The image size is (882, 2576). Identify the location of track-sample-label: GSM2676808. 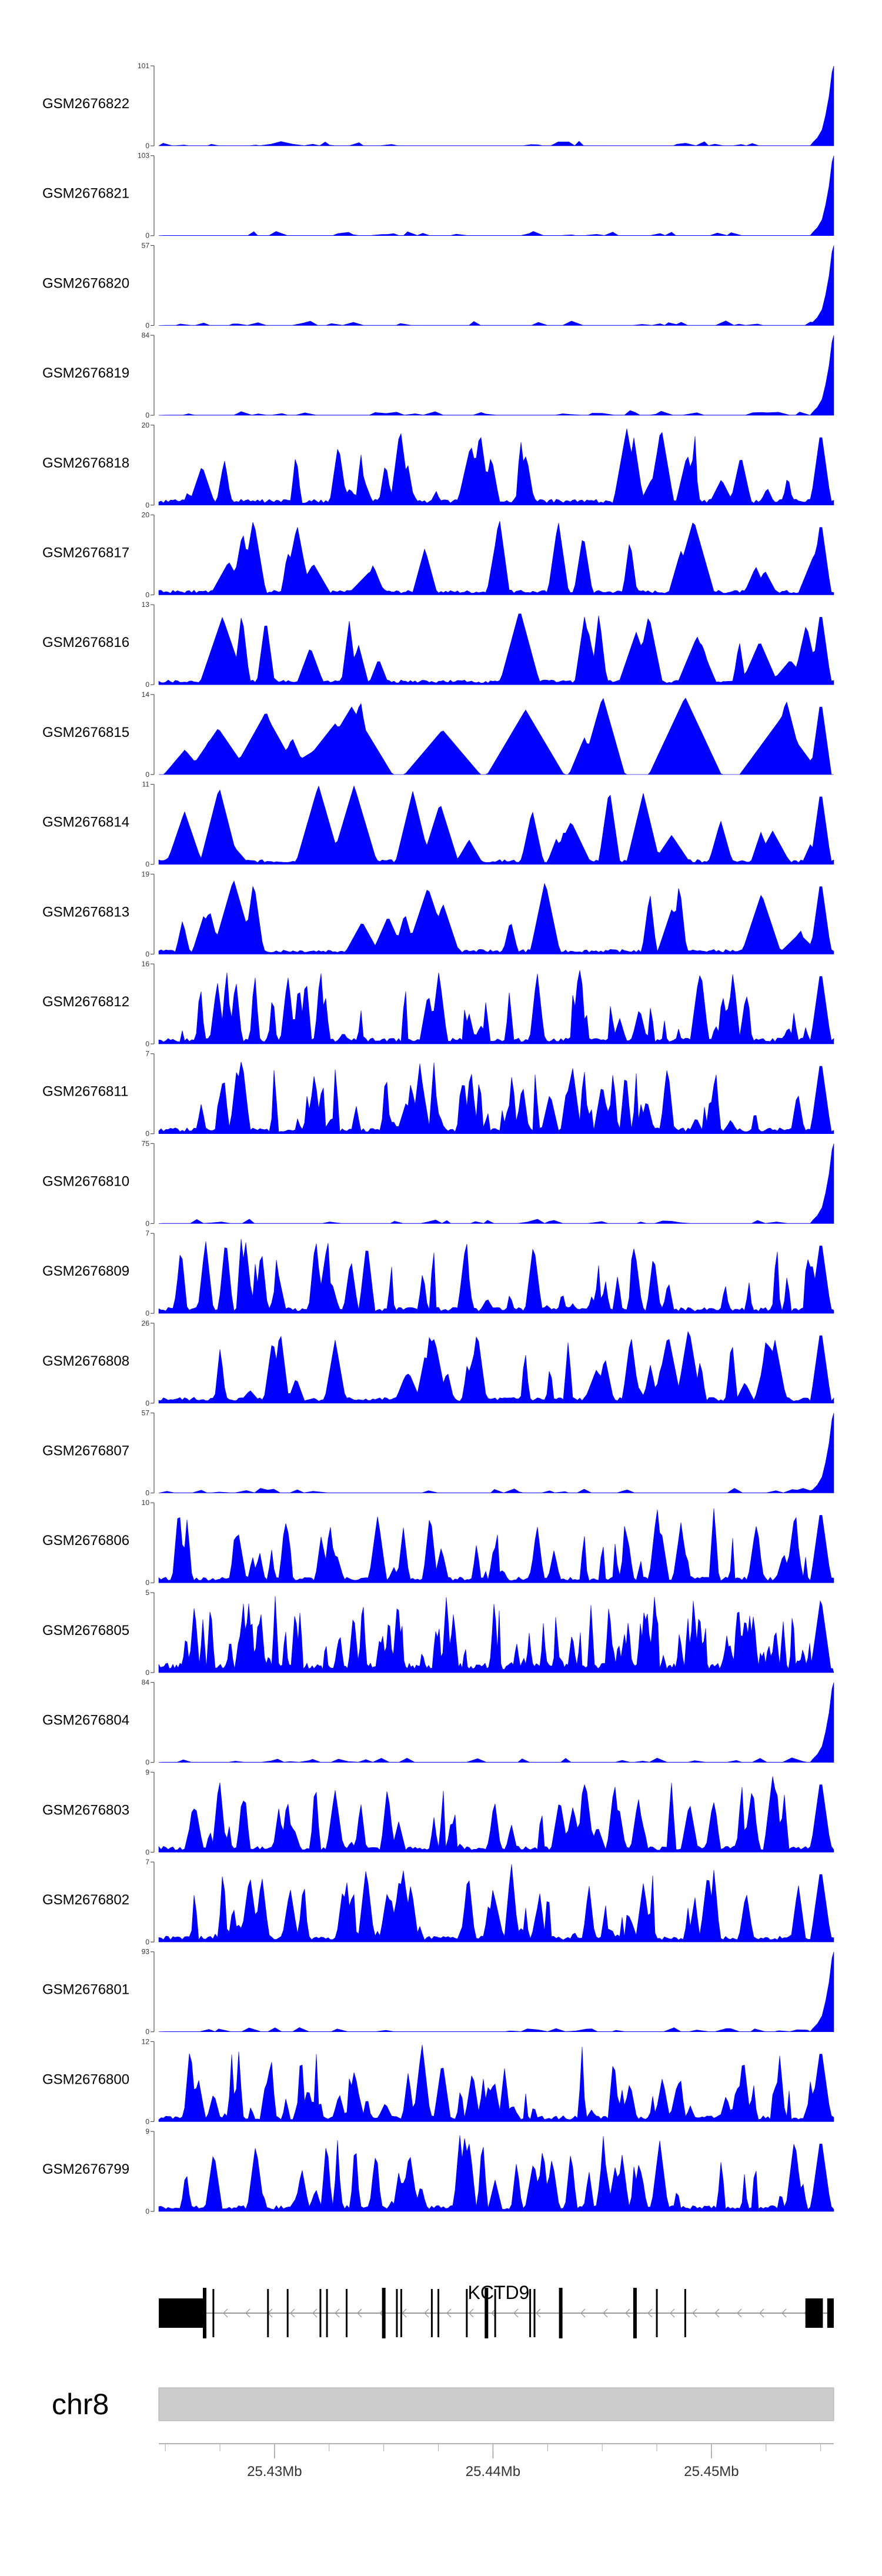
(85, 1361).